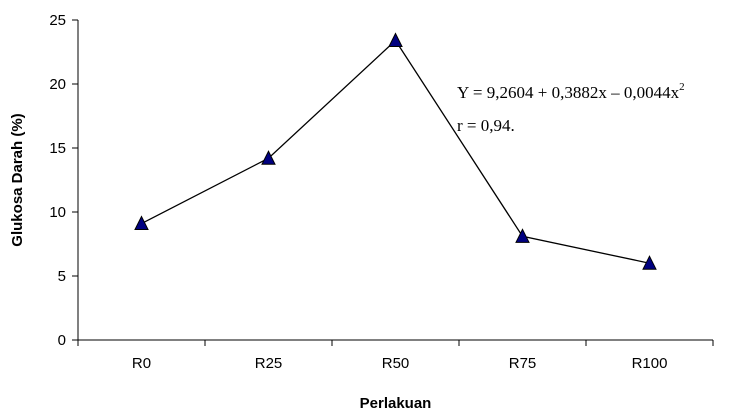 The image size is (743, 414). I want to click on y-tick-label: 0, so click(62, 340).